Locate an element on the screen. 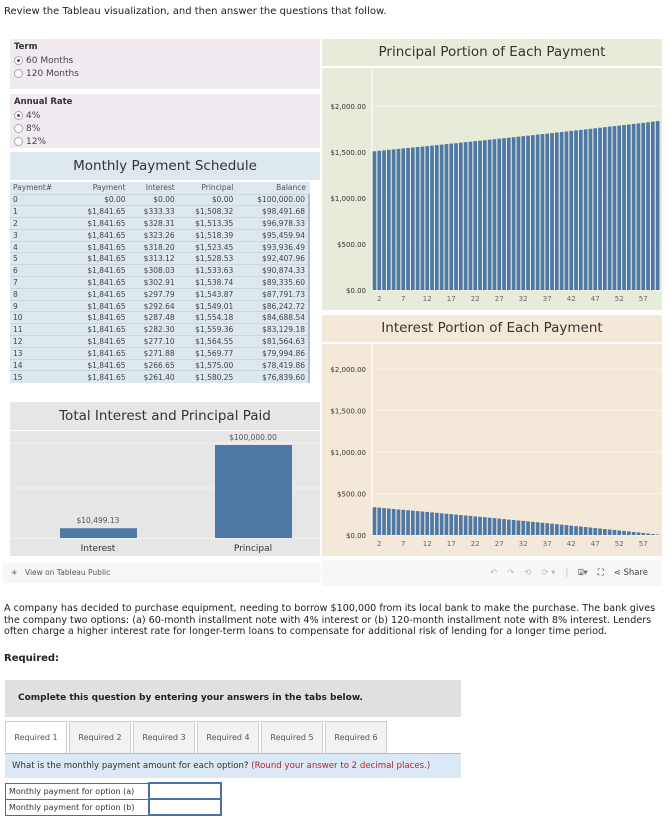 This screenshot has height=816, width=670. table-cell: $1,554.18 is located at coordinates (207, 318).